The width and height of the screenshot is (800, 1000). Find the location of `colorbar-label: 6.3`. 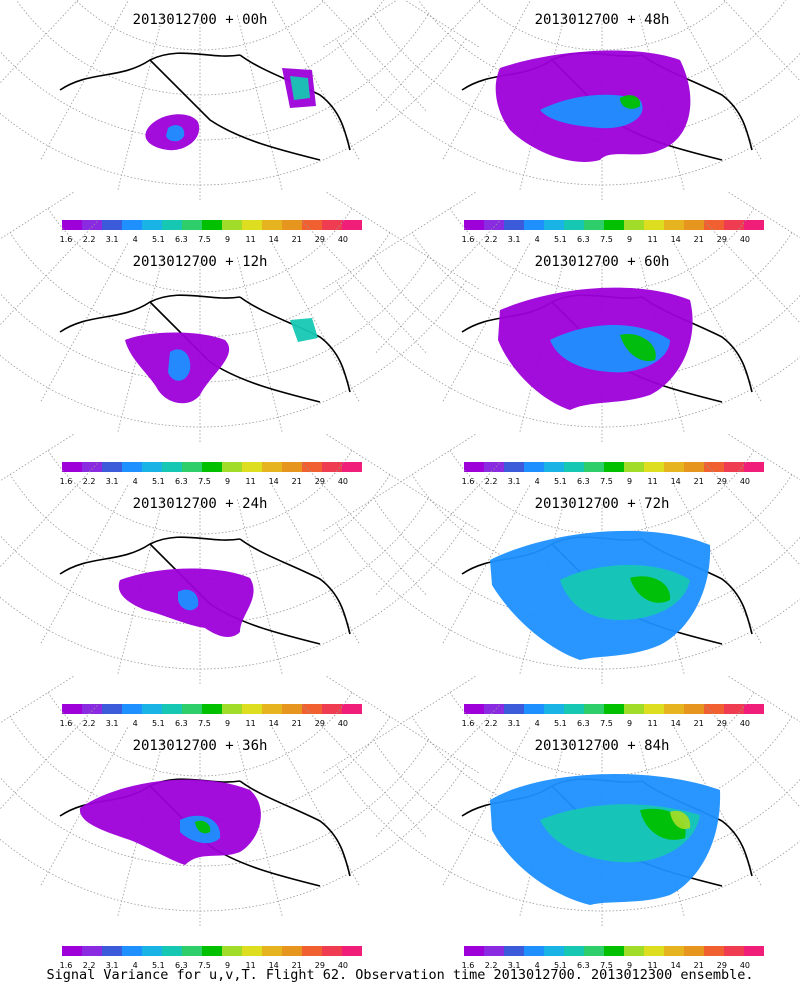

colorbar-label: 6.3 is located at coordinates (181, 239).